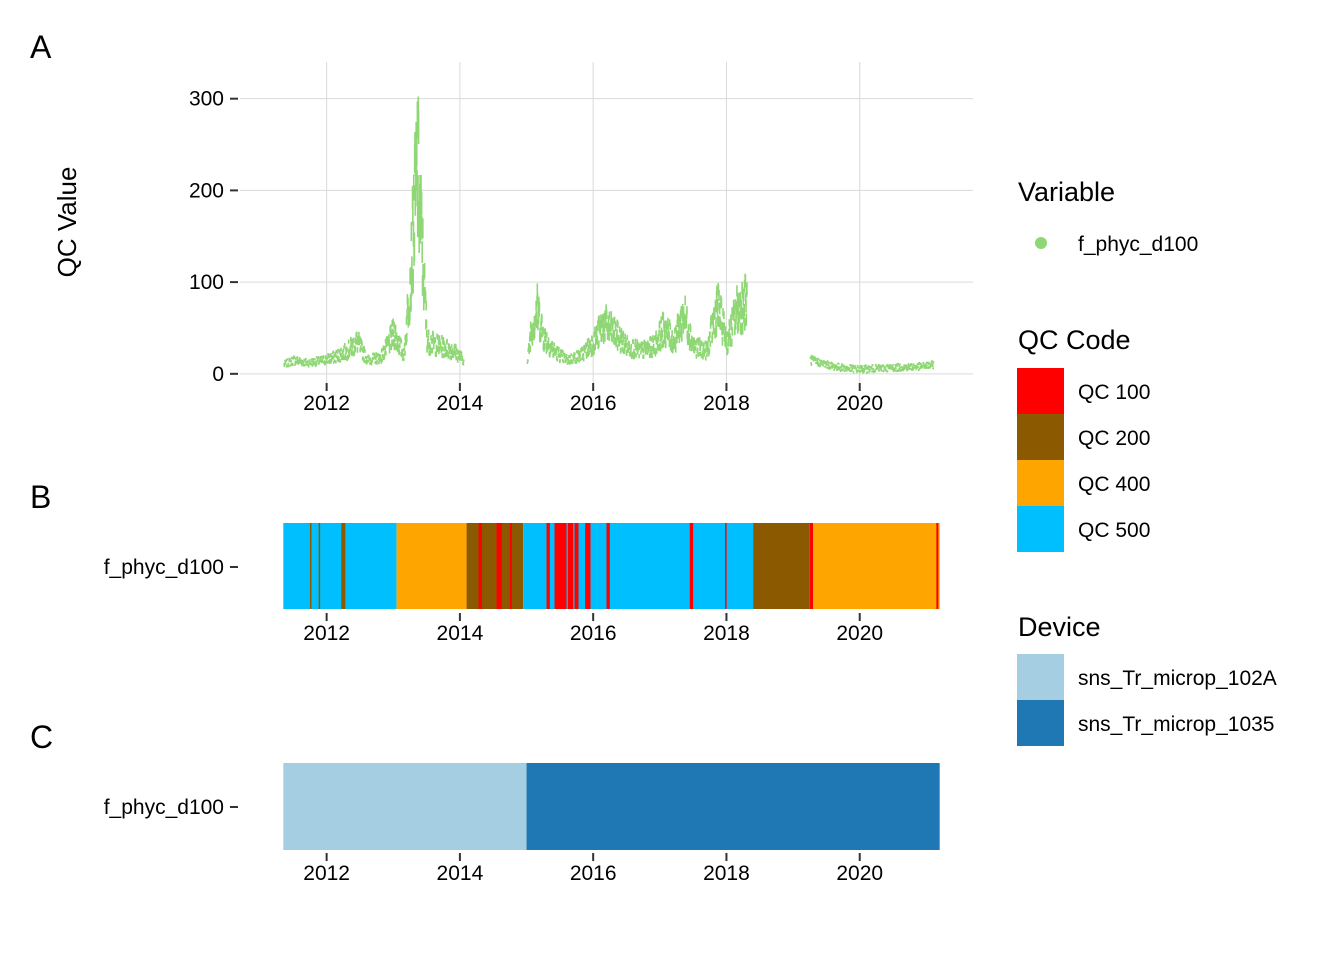  What do you see at coordinates (206, 282) in the screenshot?
I see `panel-a-ytick-label-100: 100` at bounding box center [206, 282].